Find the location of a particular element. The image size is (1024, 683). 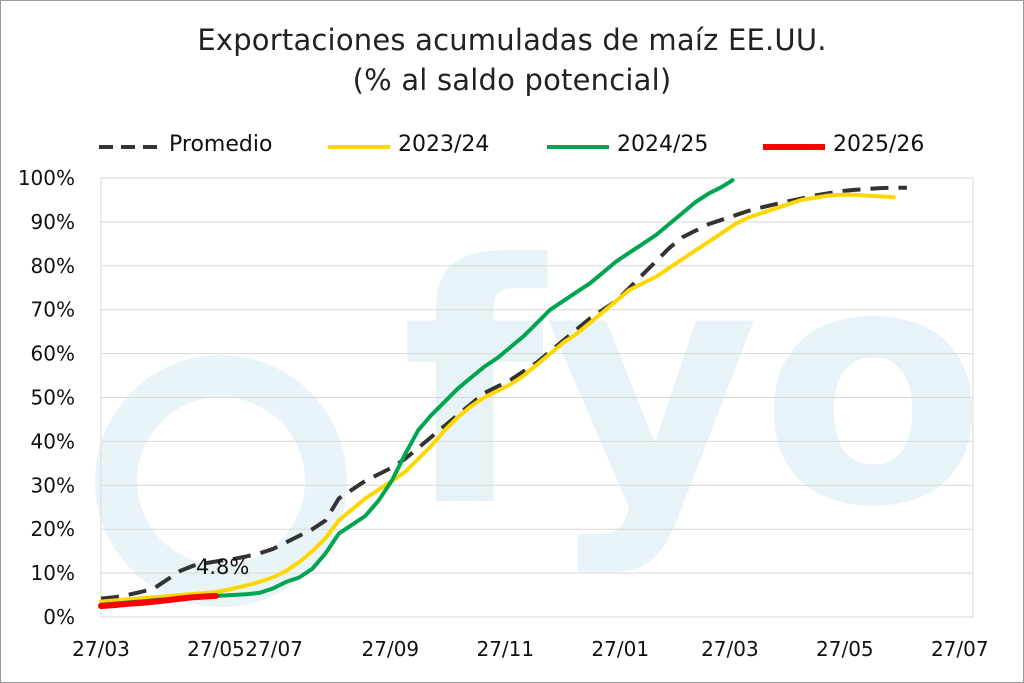

chart-title: Exportaciones acumuladas de maíz EE.UU. is located at coordinates (512, 40).